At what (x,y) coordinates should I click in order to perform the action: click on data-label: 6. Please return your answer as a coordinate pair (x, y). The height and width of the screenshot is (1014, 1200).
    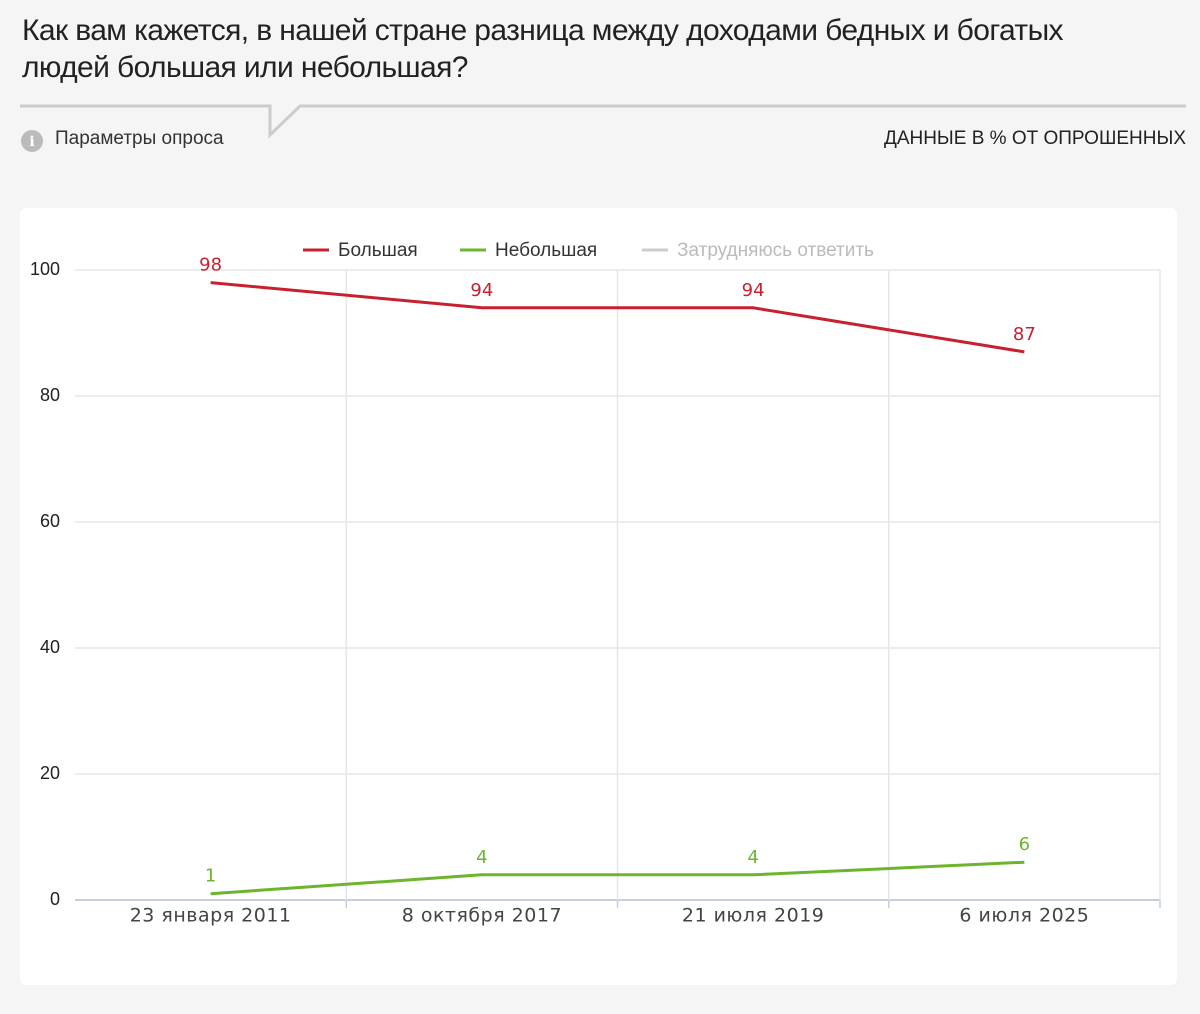
    Looking at the image, I should click on (1024, 844).